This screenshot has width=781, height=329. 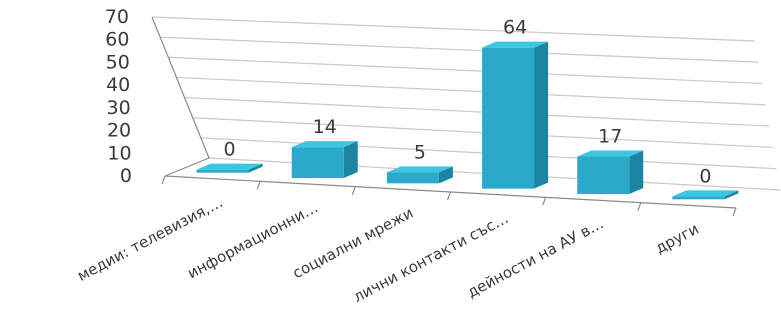 I want to click on category-label: други, so click(x=676, y=239).